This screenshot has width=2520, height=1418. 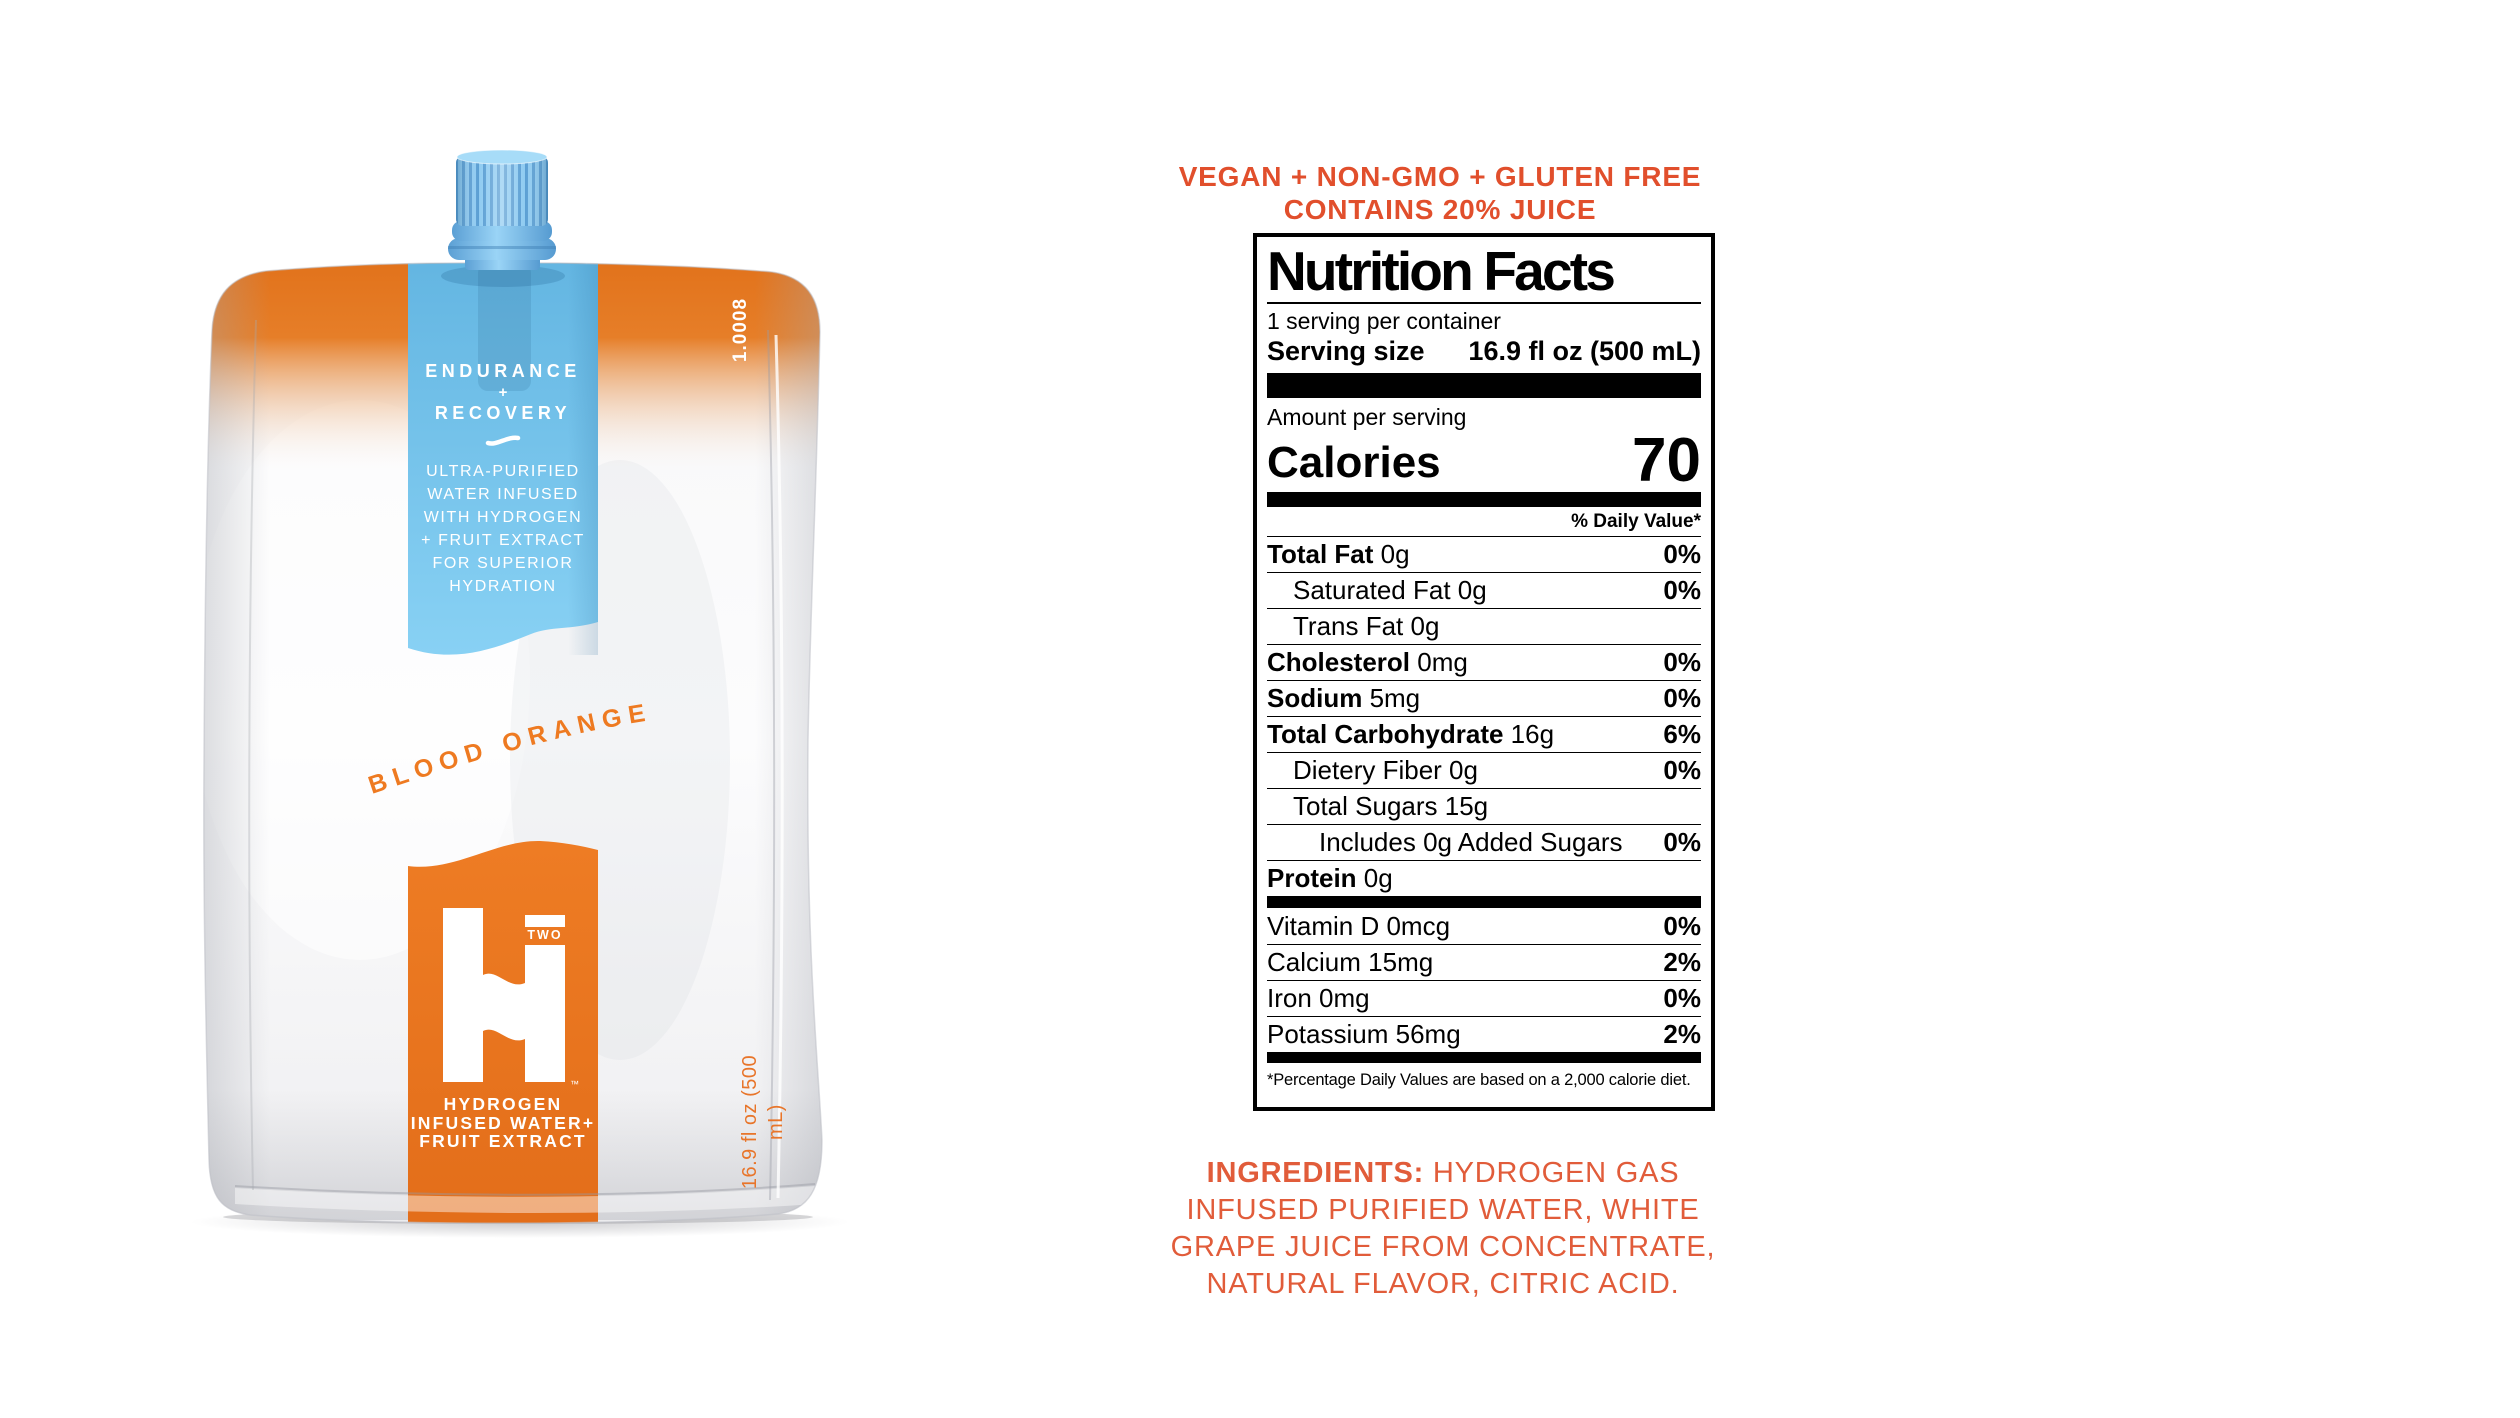 I want to click on gusset-fold-line, so click(x=771, y=765).